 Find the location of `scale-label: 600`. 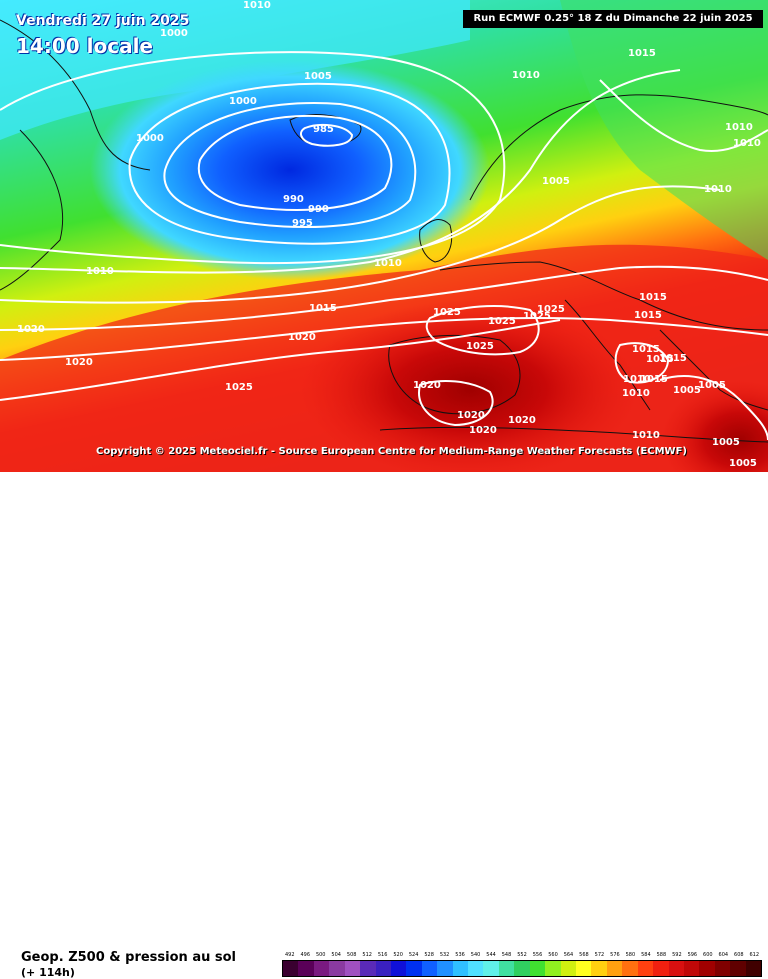

scale-label: 600 is located at coordinates (708, 955).